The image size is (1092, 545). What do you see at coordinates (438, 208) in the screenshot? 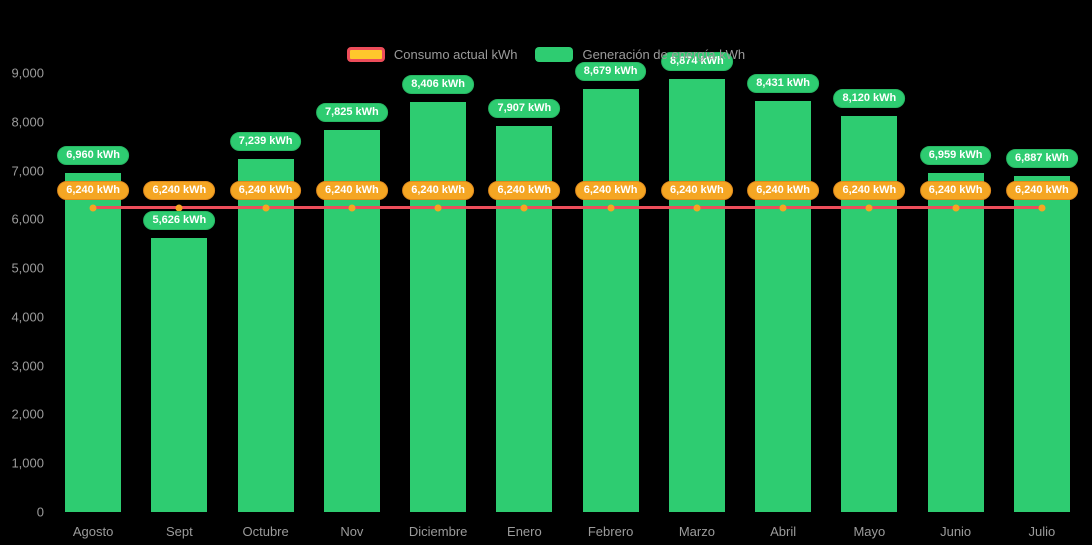
I see `consumption-point-diciembre` at bounding box center [438, 208].